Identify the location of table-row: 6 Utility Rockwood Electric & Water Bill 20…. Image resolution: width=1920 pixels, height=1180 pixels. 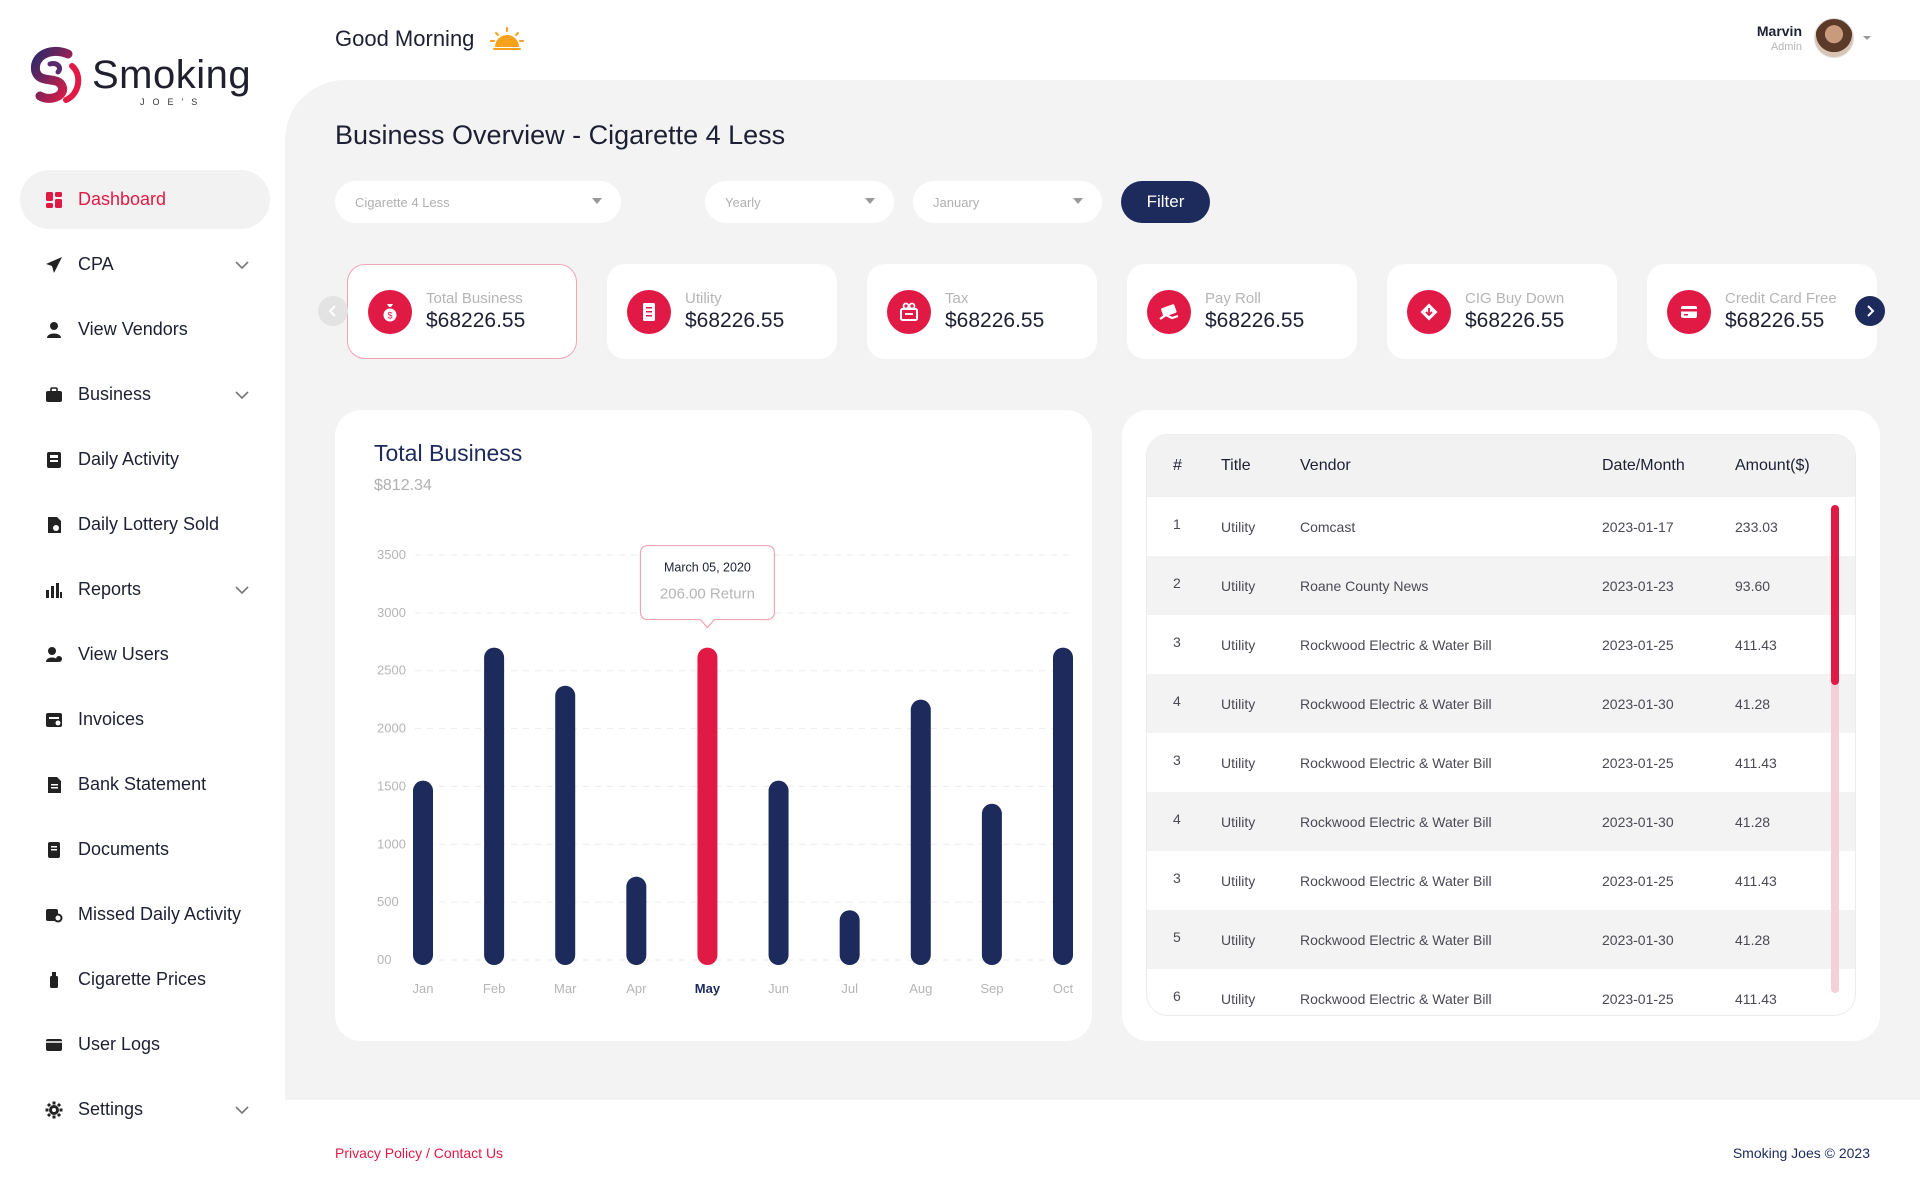
(1501, 992).